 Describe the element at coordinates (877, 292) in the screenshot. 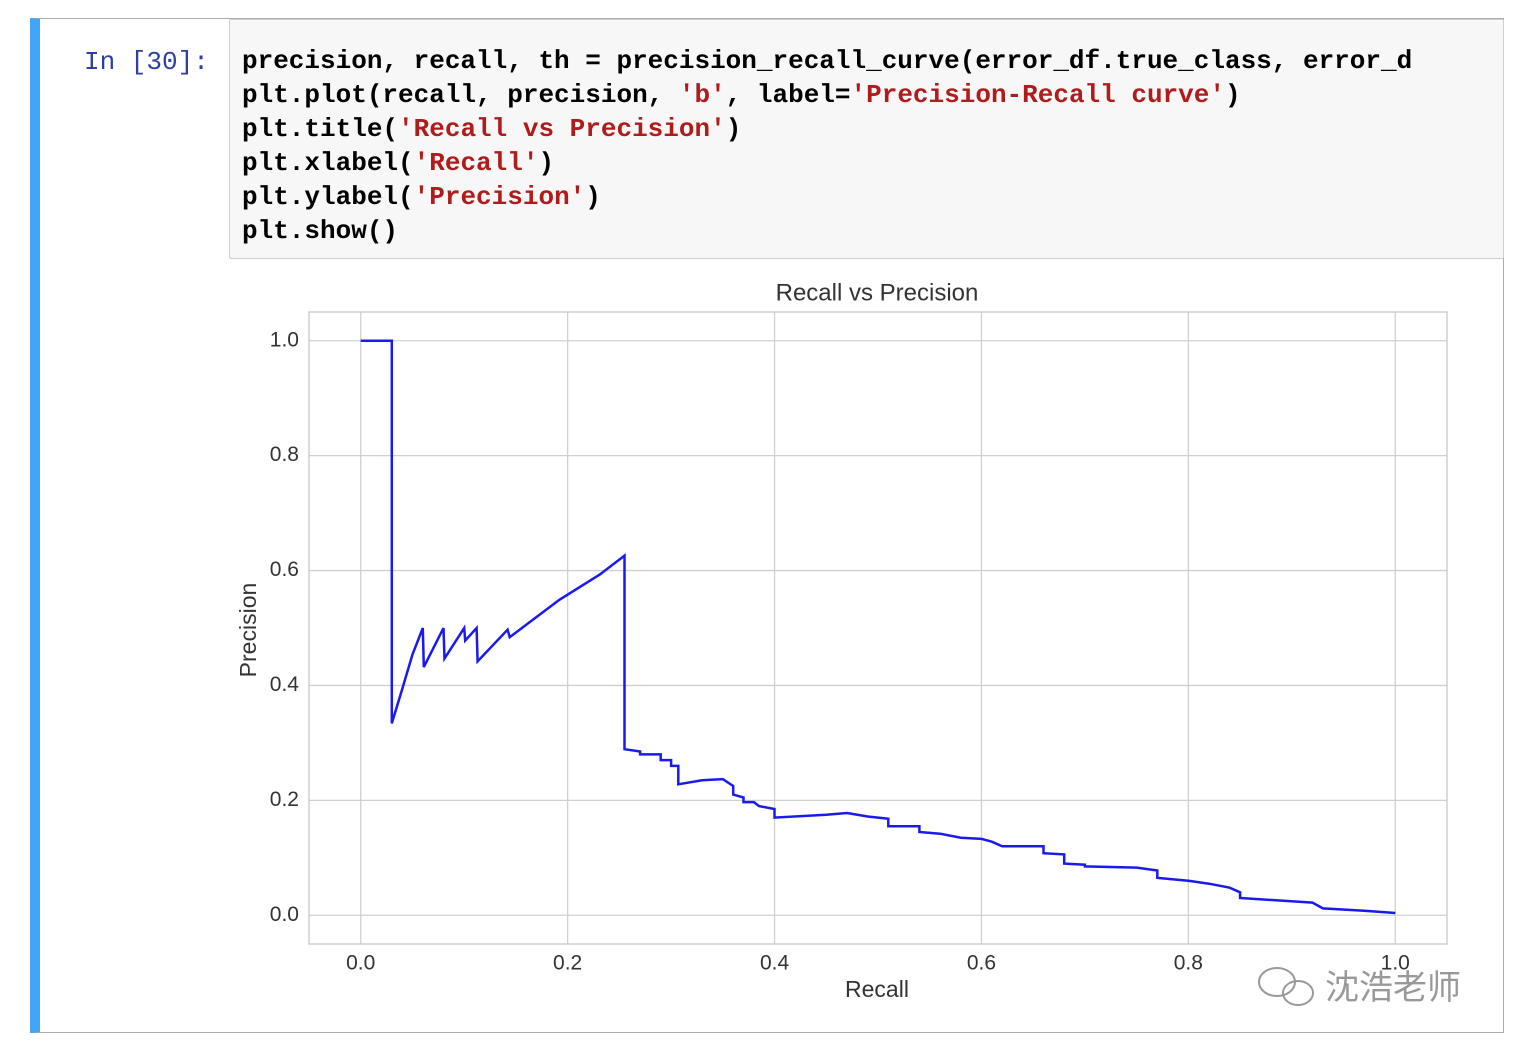

I see `chart-title: Recall vs Precision` at that location.